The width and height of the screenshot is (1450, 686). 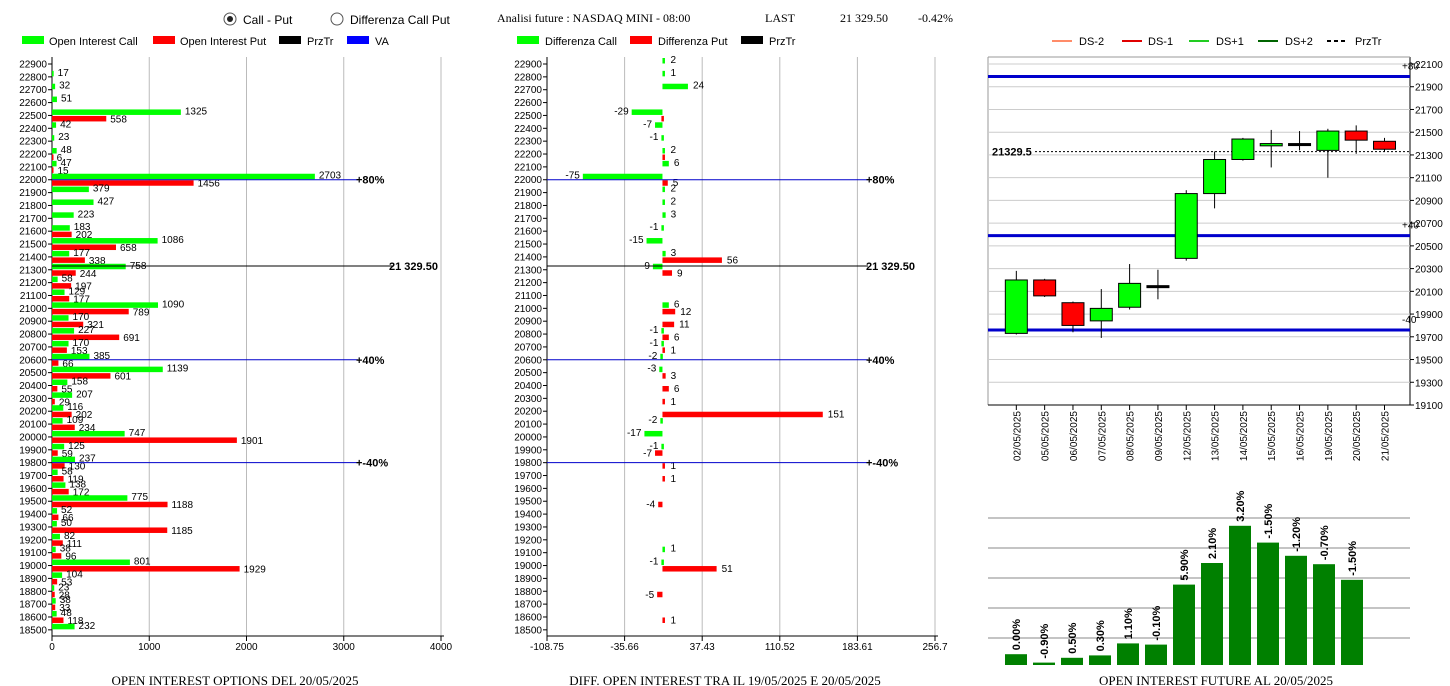 I want to click on call-value-label: 183, so click(x=82, y=227).